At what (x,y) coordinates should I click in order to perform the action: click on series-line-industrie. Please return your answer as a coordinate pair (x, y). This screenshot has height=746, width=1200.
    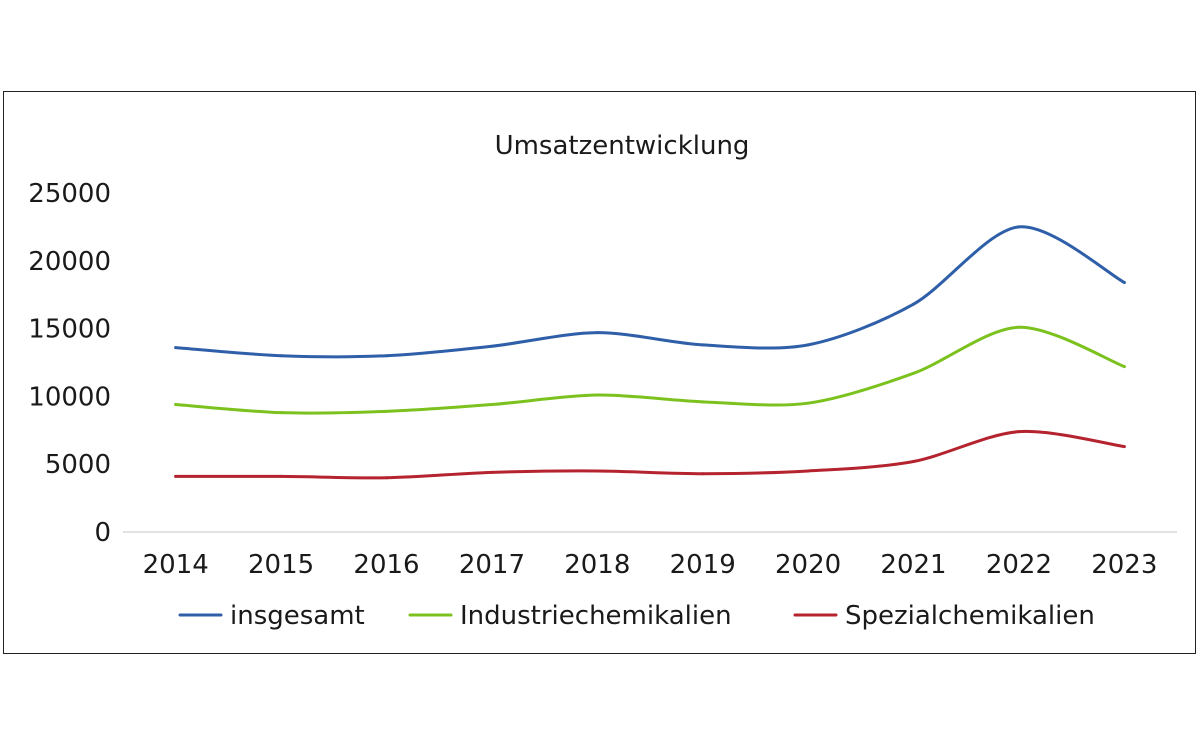
    Looking at the image, I should click on (650, 370).